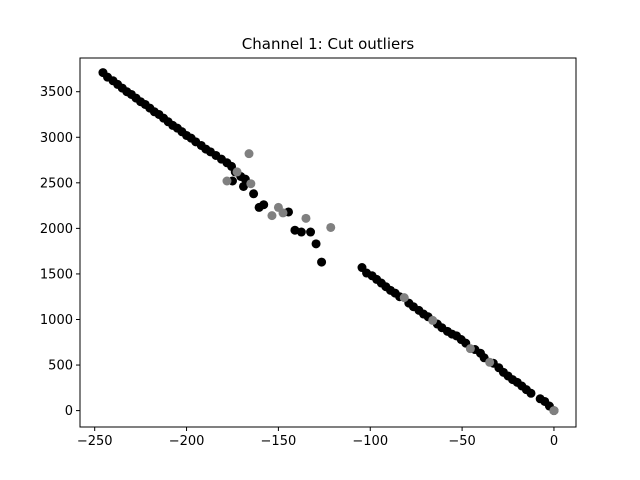 The height and width of the screenshot is (480, 640). I want to click on y-tick-label: 2500, so click(56, 183).